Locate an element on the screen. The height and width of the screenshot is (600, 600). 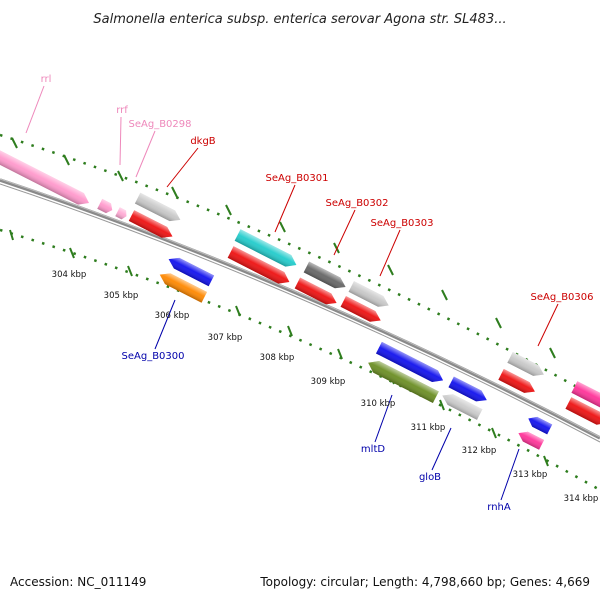
feature-SeAg_B0302-track is located at coordinates (324, 275).